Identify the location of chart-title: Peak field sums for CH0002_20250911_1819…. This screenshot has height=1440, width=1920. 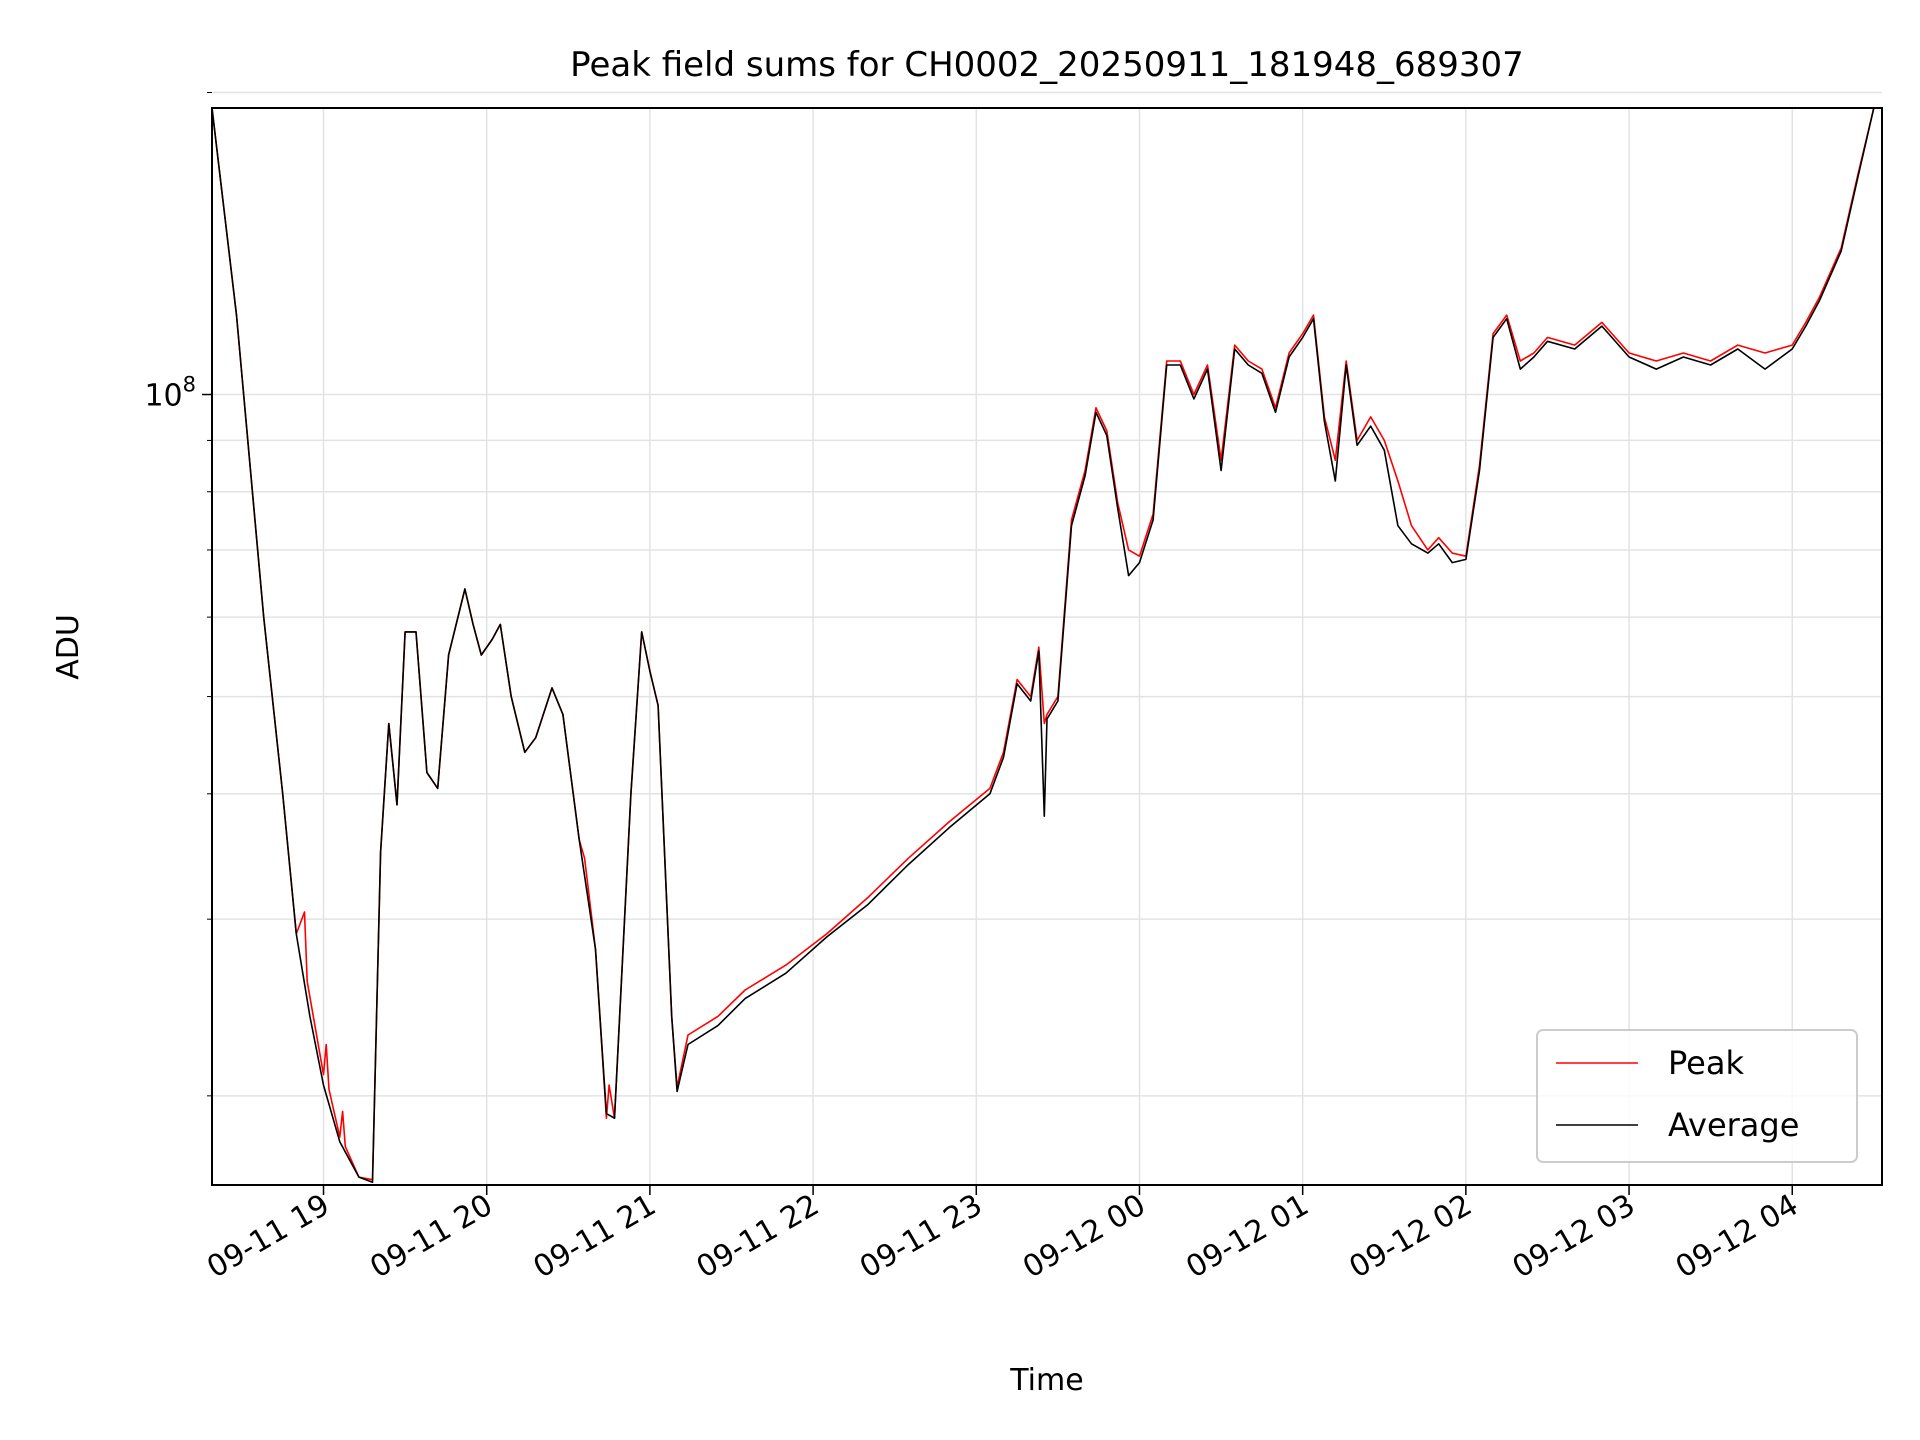
(1047, 65).